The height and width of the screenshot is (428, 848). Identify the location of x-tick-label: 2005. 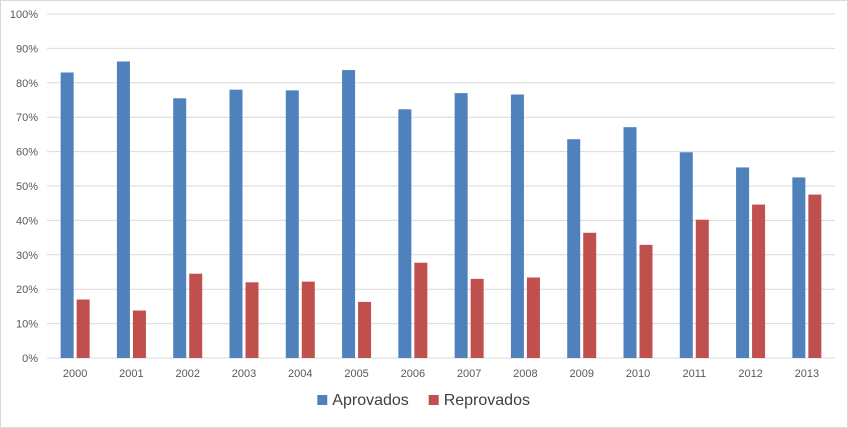
(356, 374).